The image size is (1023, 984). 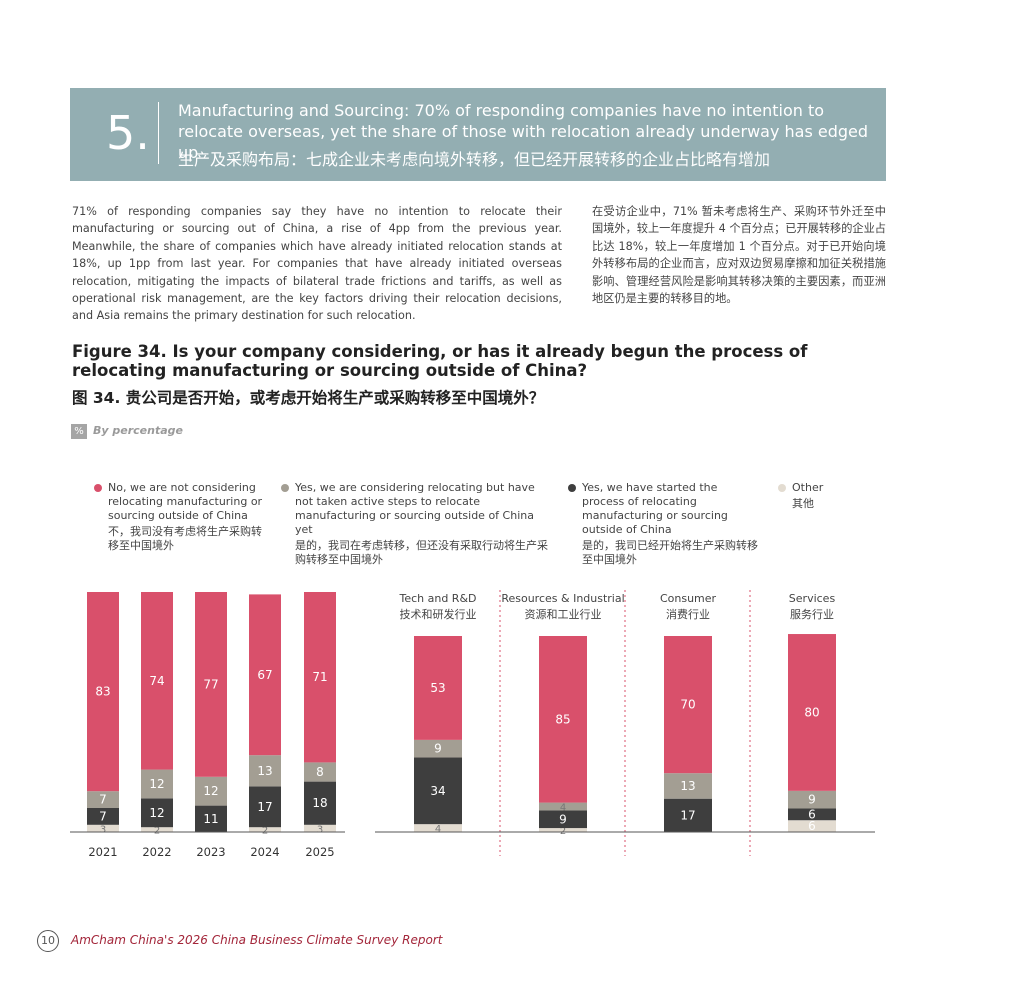 What do you see at coordinates (812, 598) in the screenshot?
I see `category-label: Services` at bounding box center [812, 598].